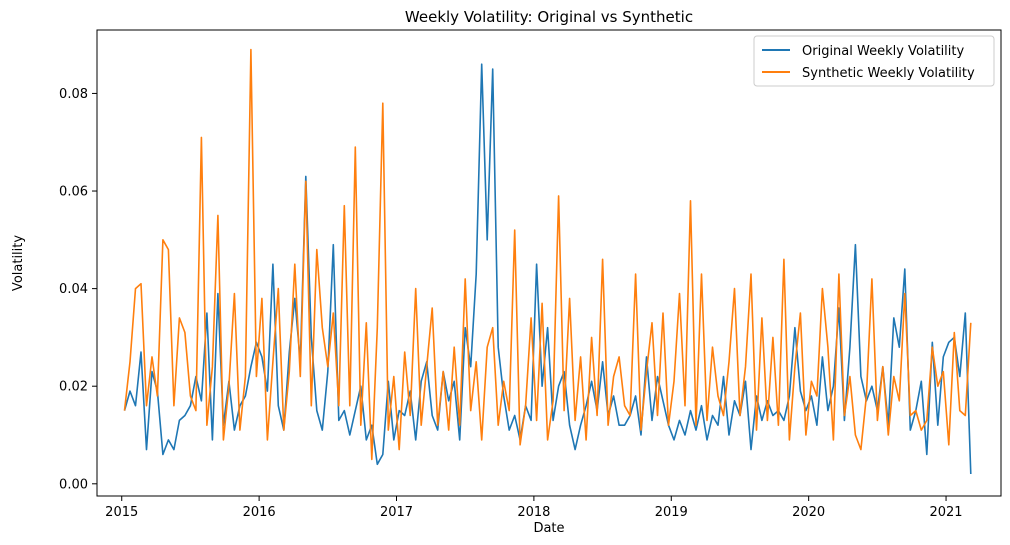 The width and height of the screenshot is (1010, 545). Describe the element at coordinates (548, 528) in the screenshot. I see `x-axis-label: Date` at that location.